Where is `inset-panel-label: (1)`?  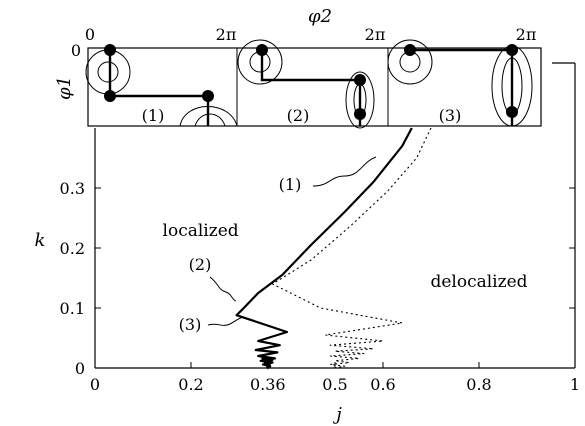
inset-panel-label: (1) is located at coordinates (153, 115).